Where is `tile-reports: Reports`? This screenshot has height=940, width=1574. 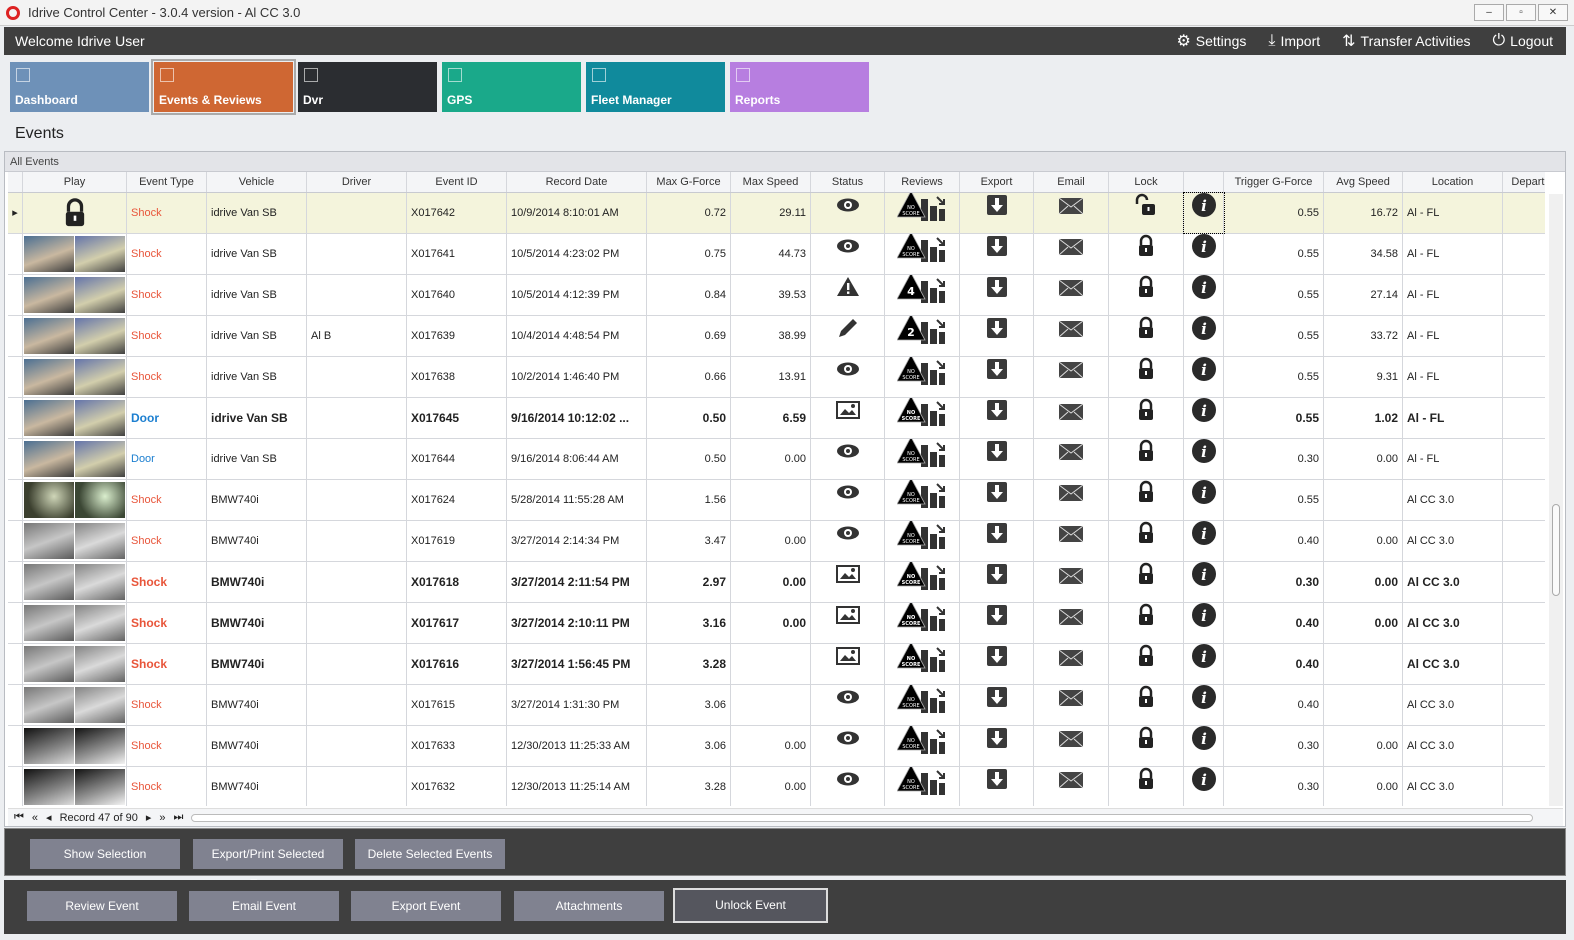
tile-reports: Reports is located at coordinates (799, 87).